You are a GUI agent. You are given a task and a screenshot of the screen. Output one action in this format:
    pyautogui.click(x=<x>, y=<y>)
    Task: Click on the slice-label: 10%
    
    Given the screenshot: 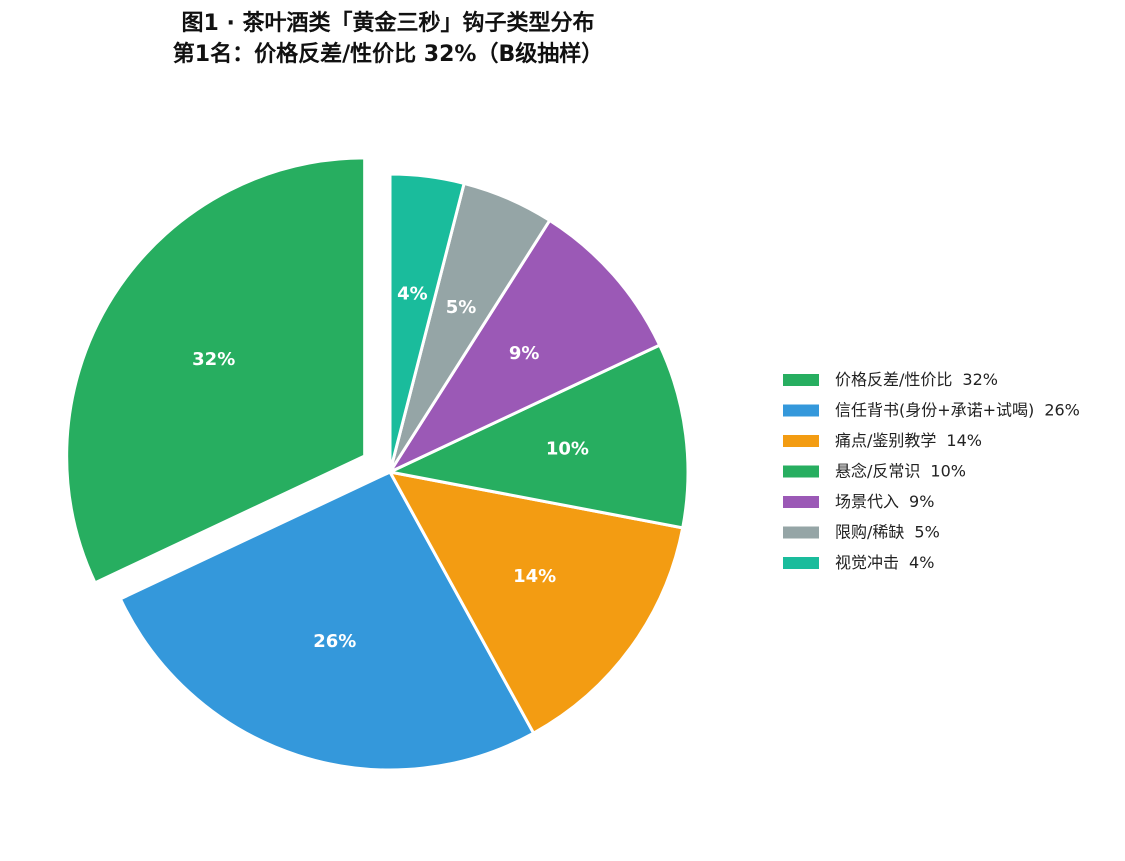 What is the action you would take?
    pyautogui.click(x=567, y=449)
    